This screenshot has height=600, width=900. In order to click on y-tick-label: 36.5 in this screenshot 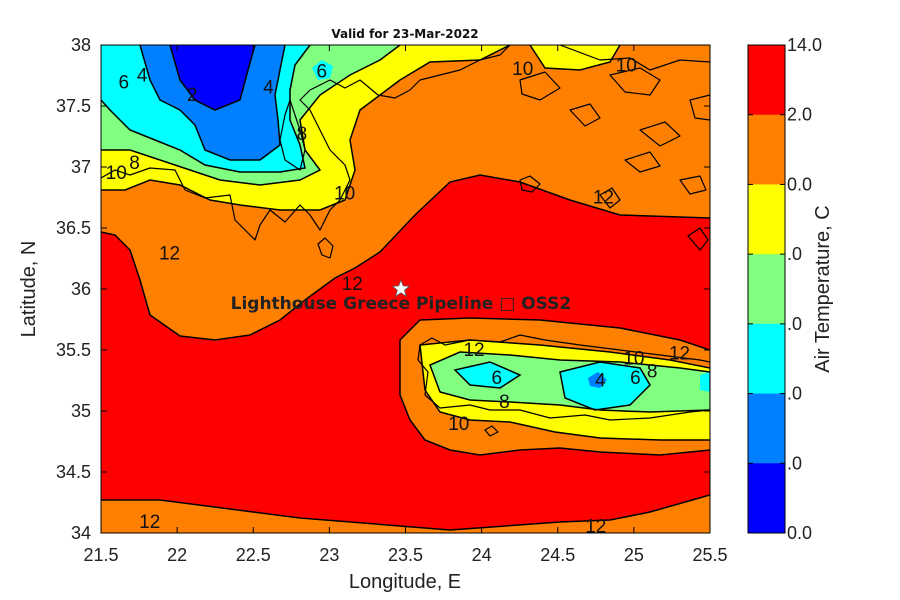, I will do `click(73, 228)`.